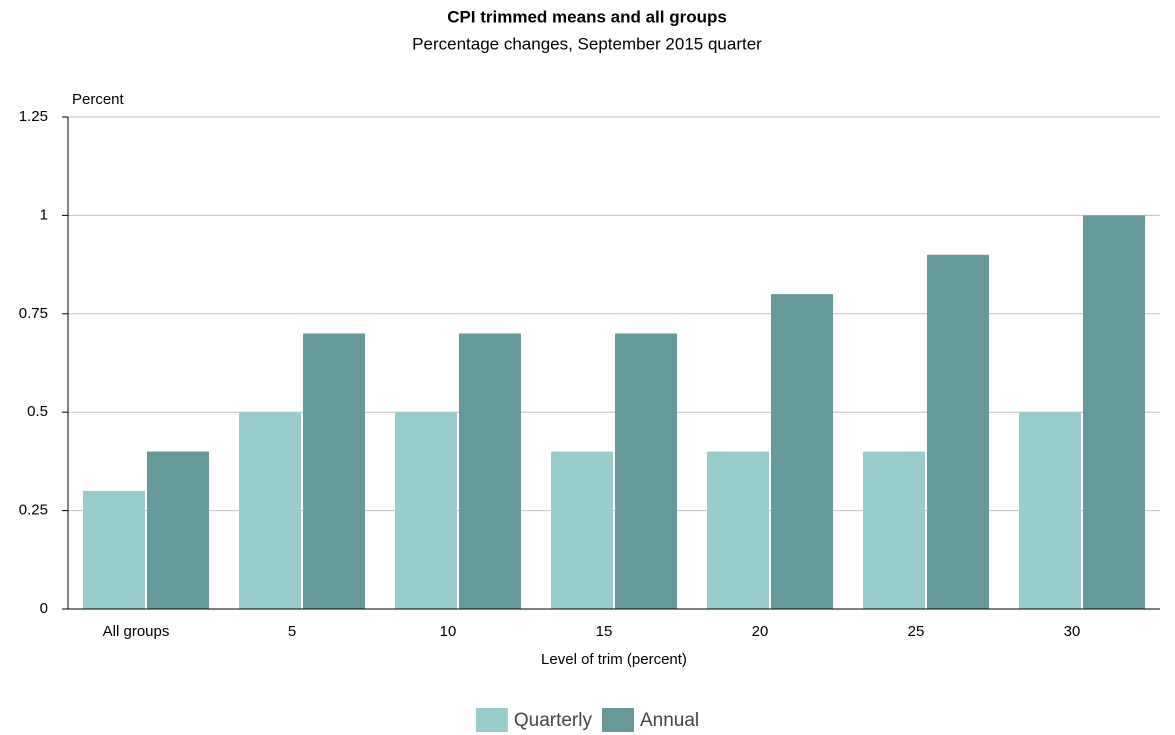 The width and height of the screenshot is (1175, 735). Describe the element at coordinates (448, 631) in the screenshot. I see `x-tick-label: 10` at that location.